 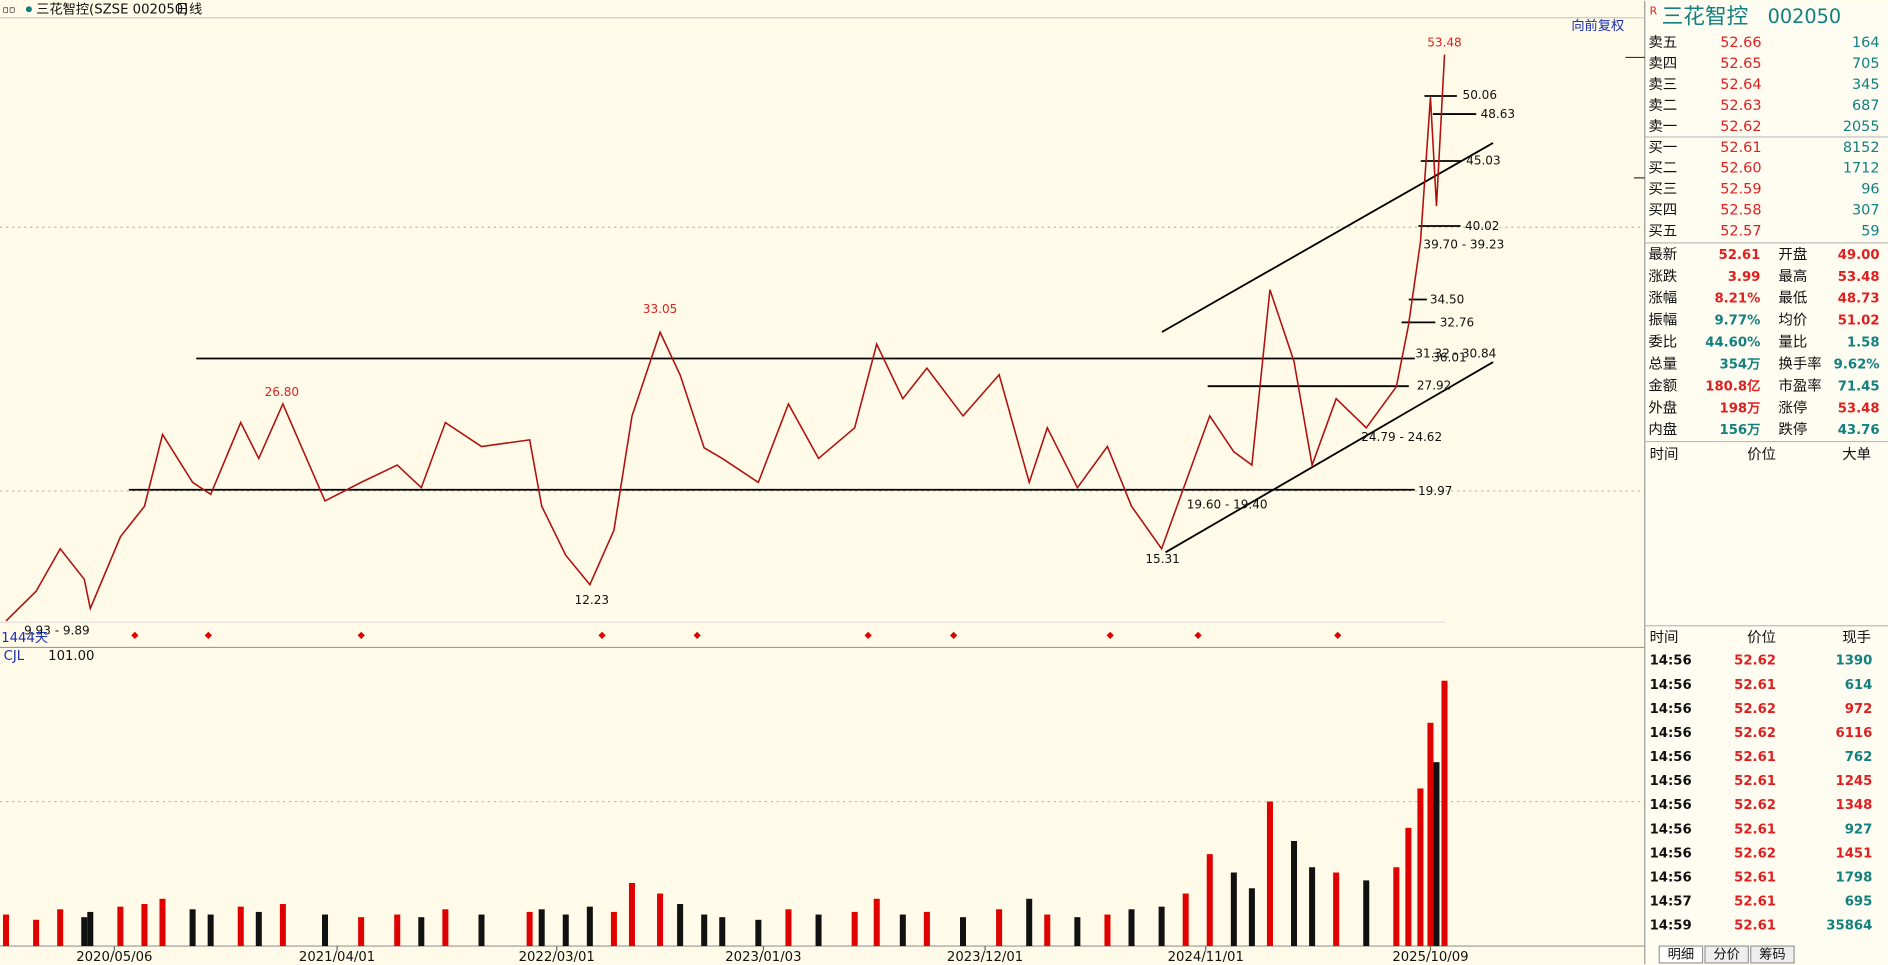 What do you see at coordinates (1662, 364) in the screenshot?
I see `stat-label: 总量` at bounding box center [1662, 364].